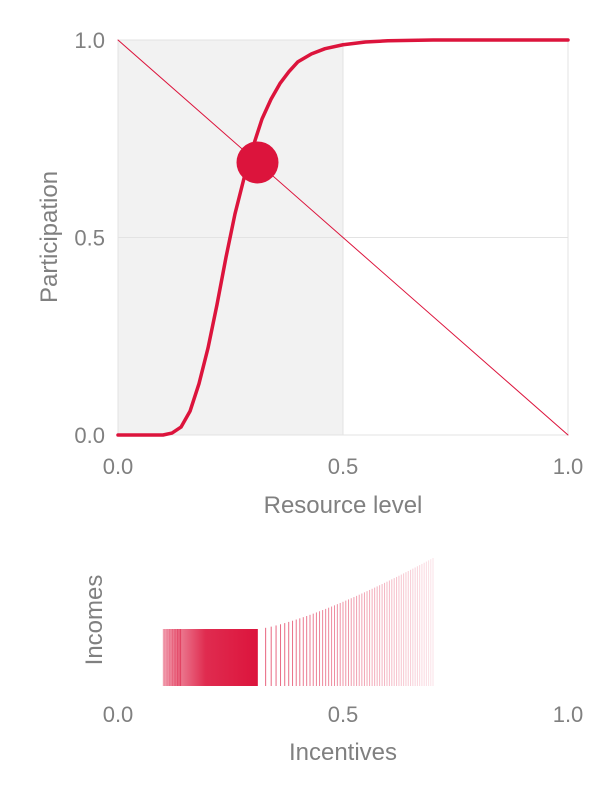 This screenshot has height=800, width=600. I want to click on strip-x-tick-label: 0.5, so click(343, 714).